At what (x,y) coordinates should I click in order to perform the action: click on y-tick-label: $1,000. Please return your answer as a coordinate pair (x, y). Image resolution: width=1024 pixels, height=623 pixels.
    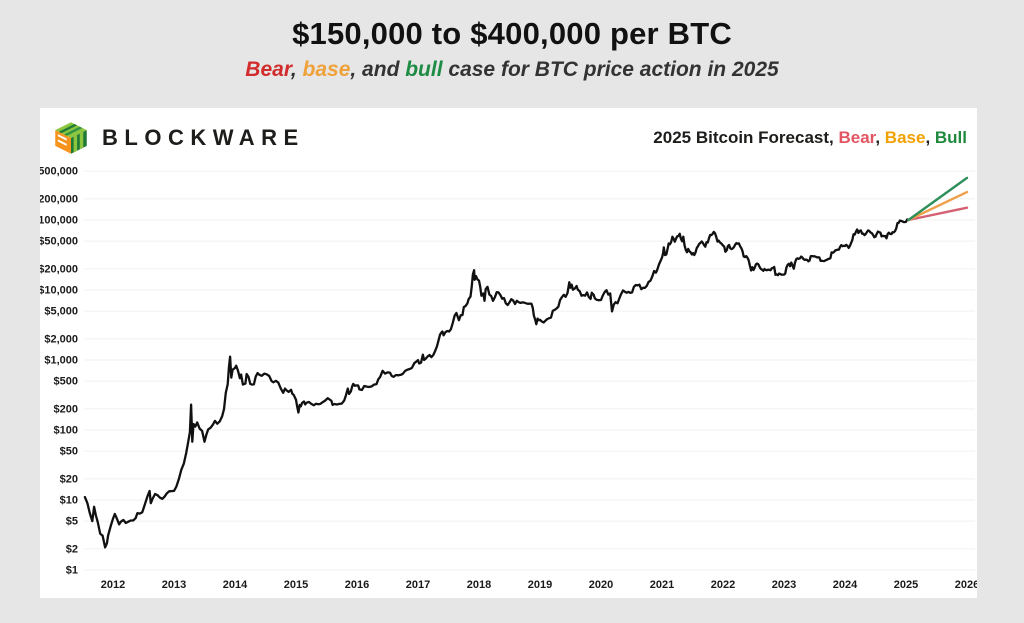
    Looking at the image, I should click on (61, 361).